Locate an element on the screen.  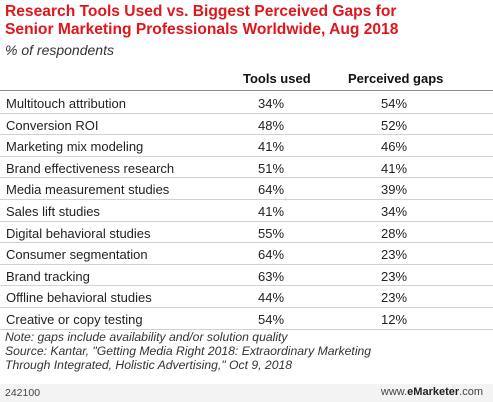
perceived-gaps-value: 39% is located at coordinates (394, 190).